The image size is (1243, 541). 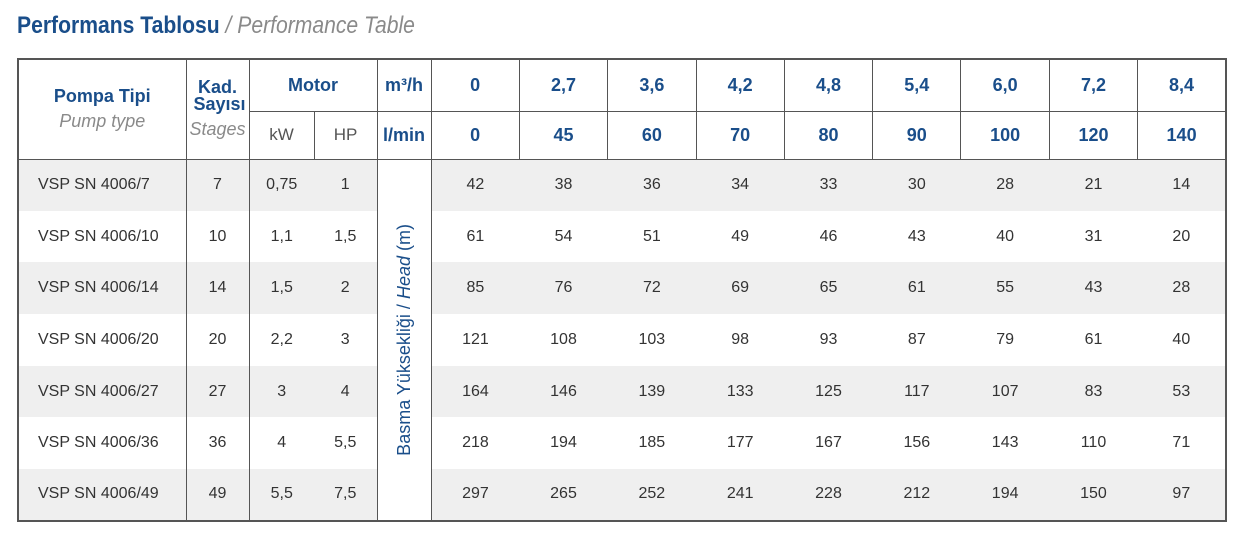 What do you see at coordinates (475, 443) in the screenshot?
I see `head-value: 218` at bounding box center [475, 443].